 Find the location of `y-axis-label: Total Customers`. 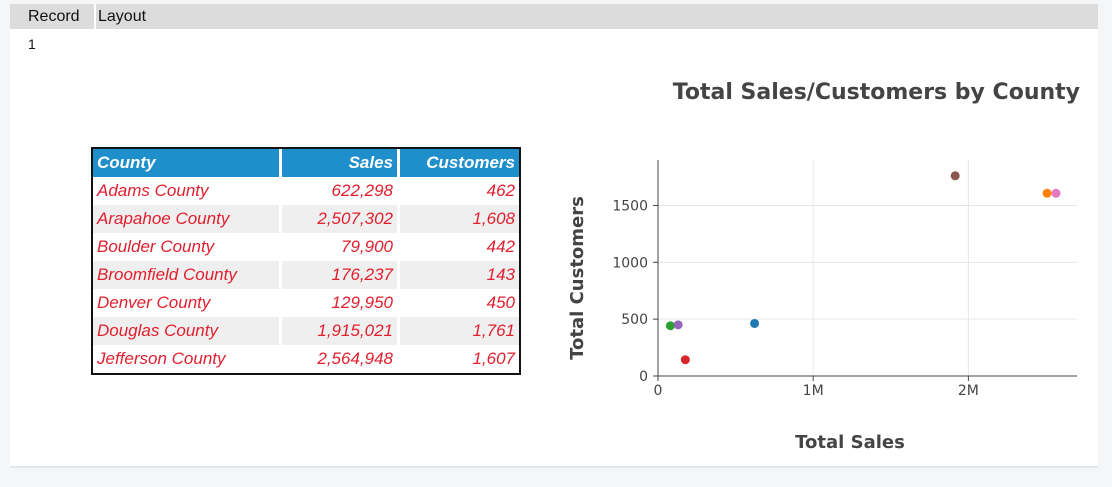

y-axis-label: Total Customers is located at coordinates (577, 278).